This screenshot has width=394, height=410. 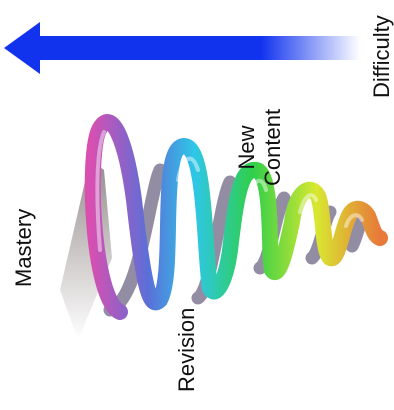 What do you see at coordinates (182, 48) in the screenshot?
I see `difficulty-arrow` at bounding box center [182, 48].